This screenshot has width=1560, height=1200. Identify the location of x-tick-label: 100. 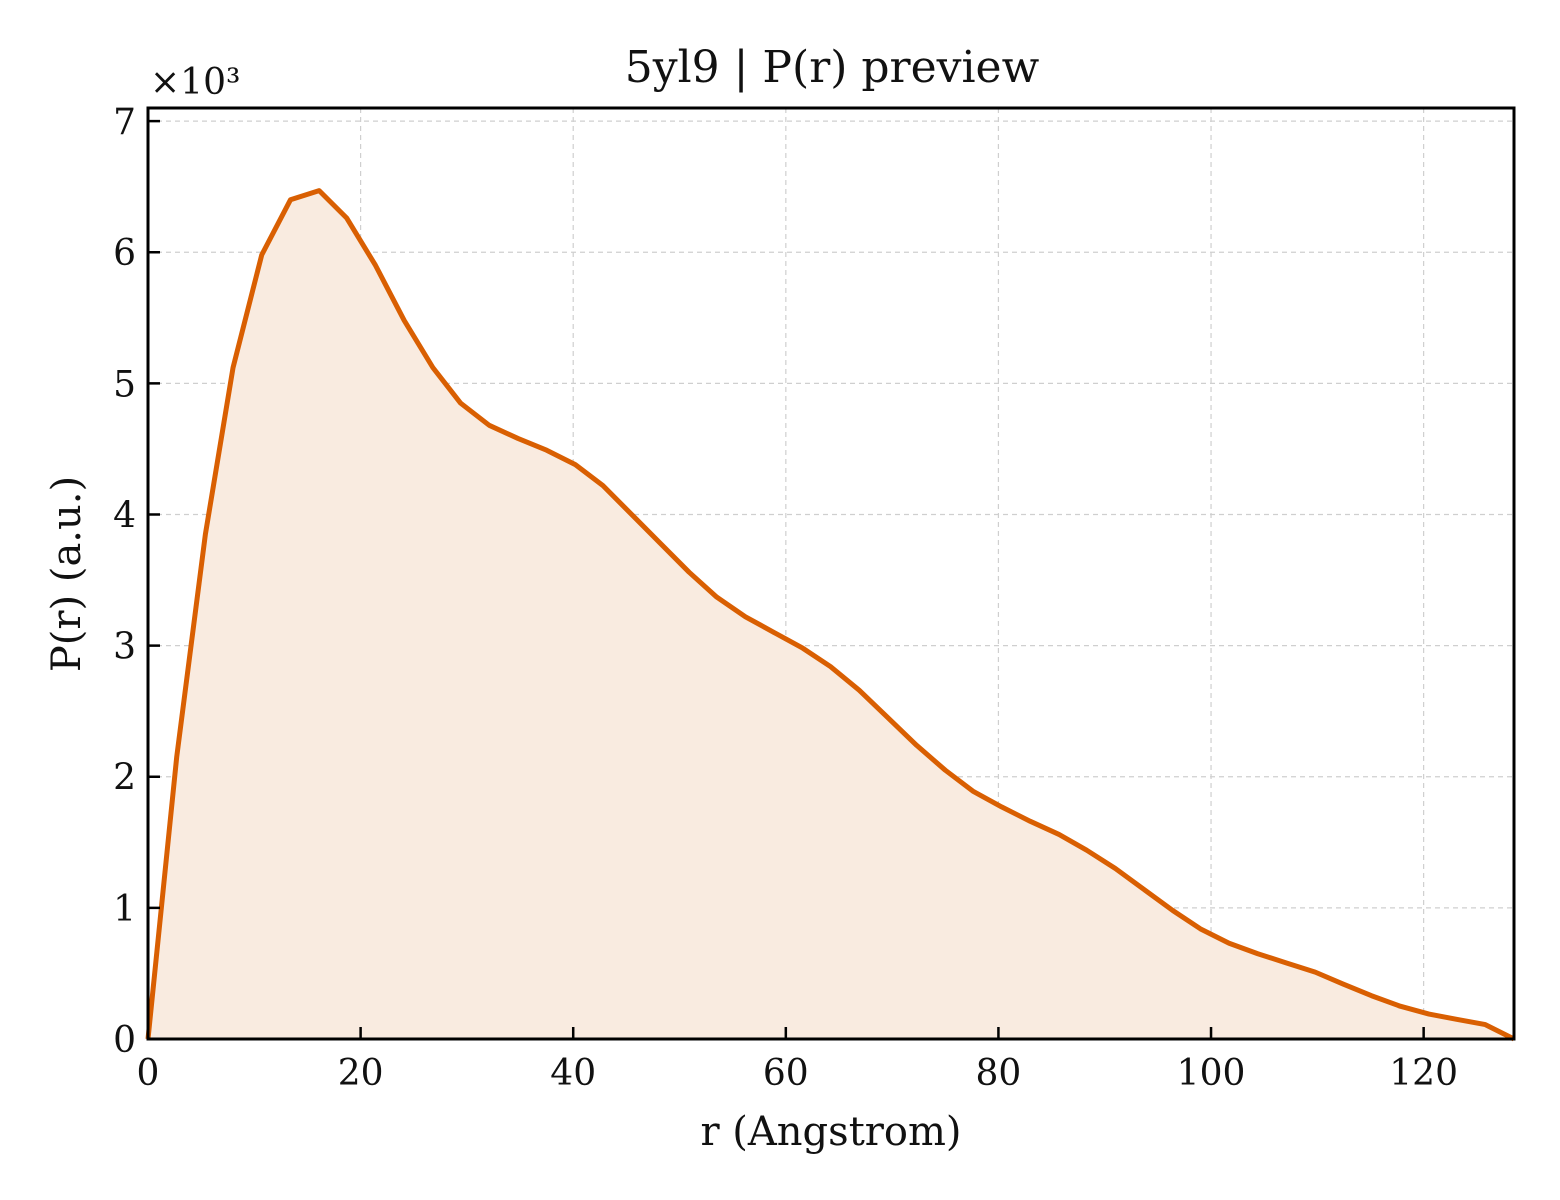
(1211, 1073).